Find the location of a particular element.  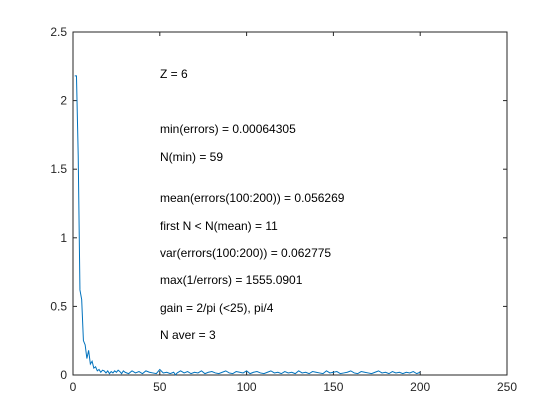

y-tick-label: 2.5 is located at coordinates (58, 32).